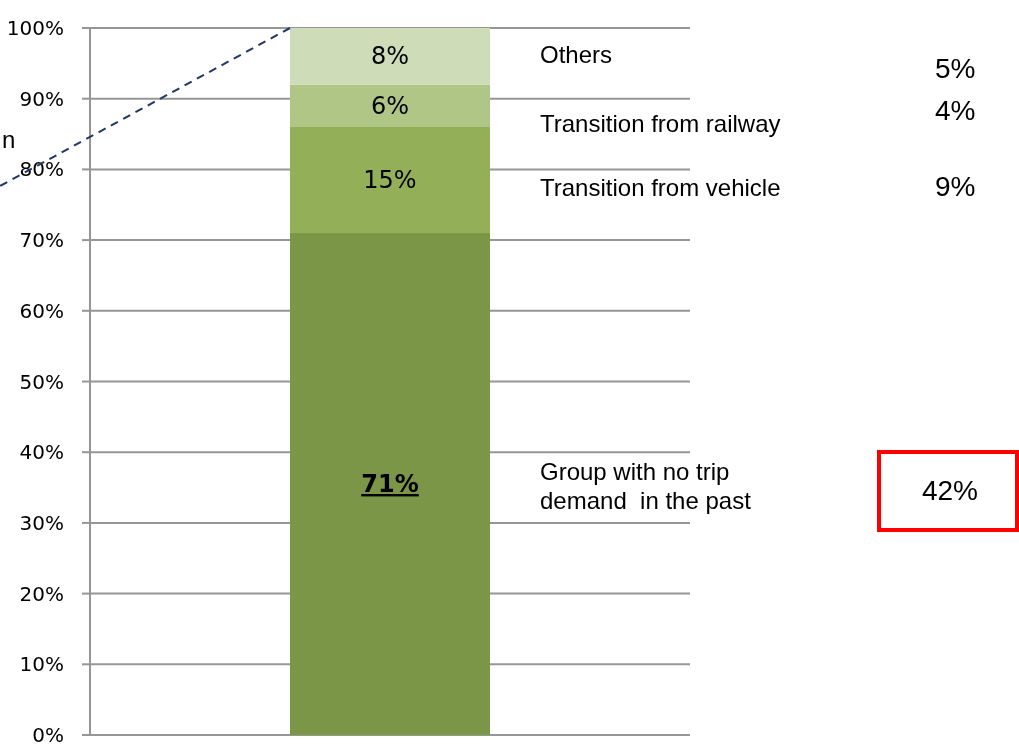  I want to click on text: 9%, so click(955, 186).